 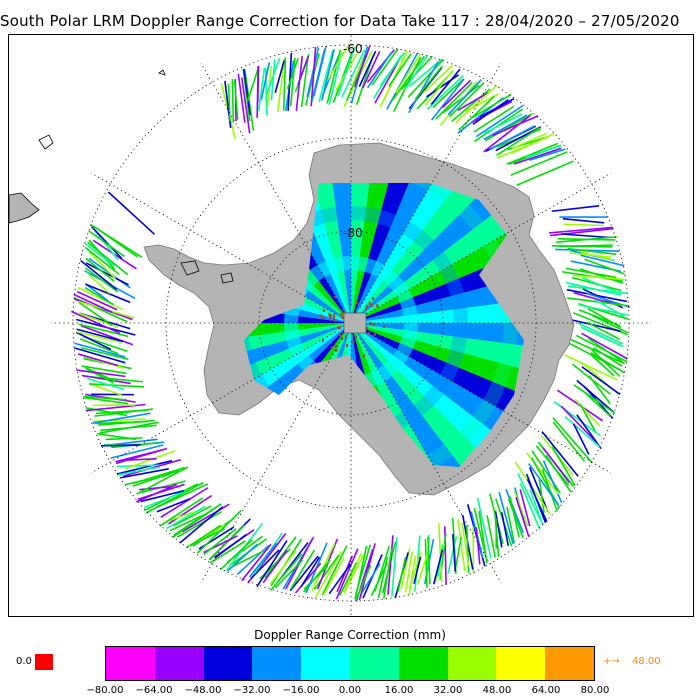 What do you see at coordinates (105, 690) in the screenshot?
I see `colorbar-tick: −80.00` at bounding box center [105, 690].